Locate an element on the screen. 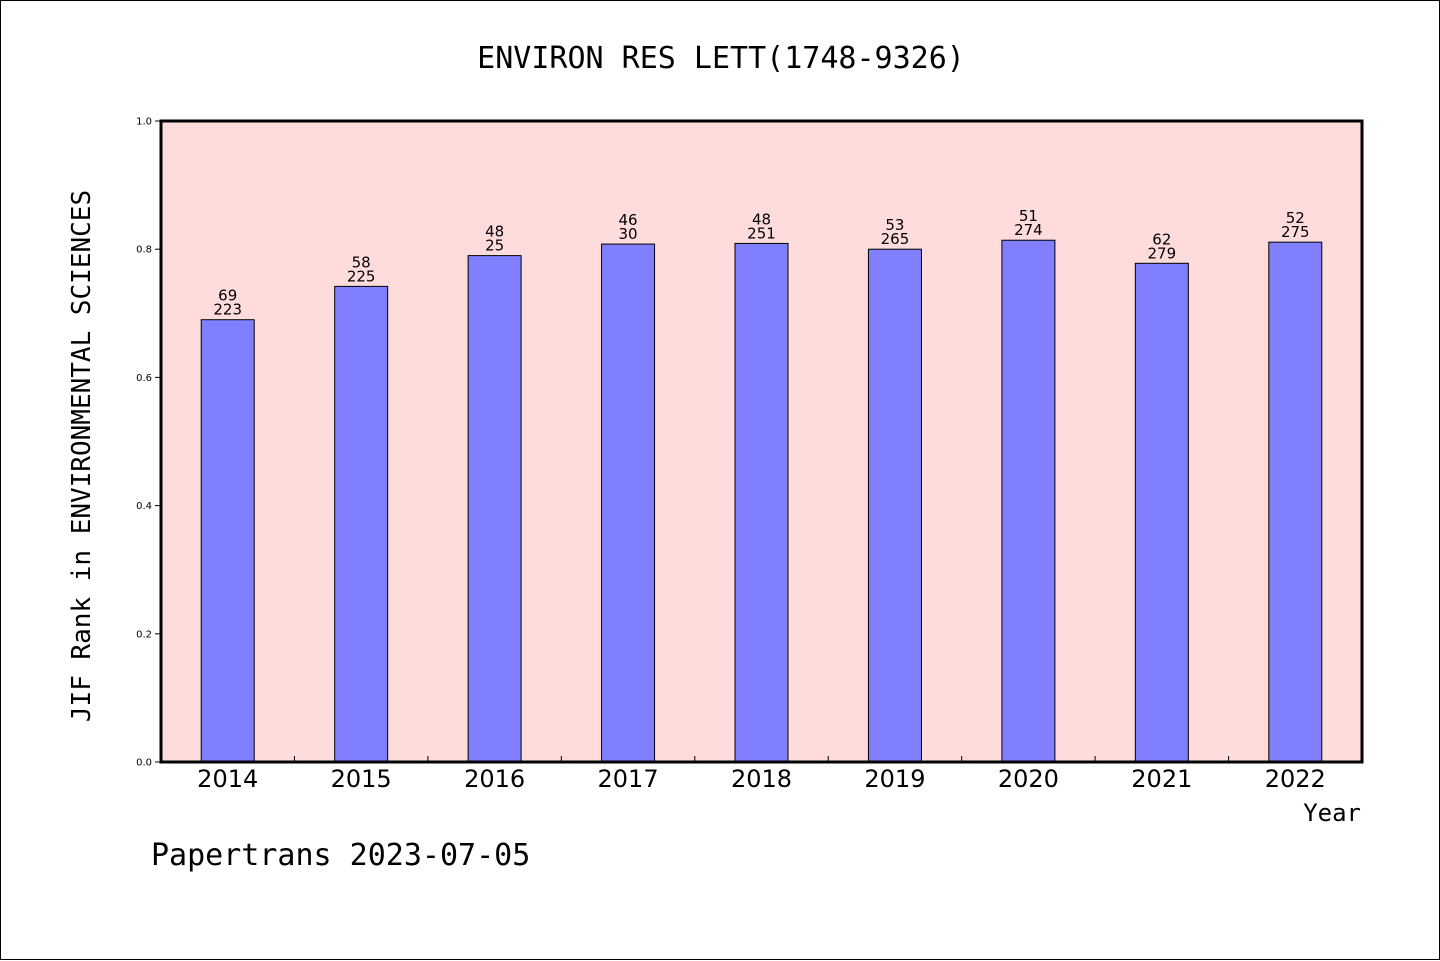  y-tick-label: 0.6 is located at coordinates (144, 378).